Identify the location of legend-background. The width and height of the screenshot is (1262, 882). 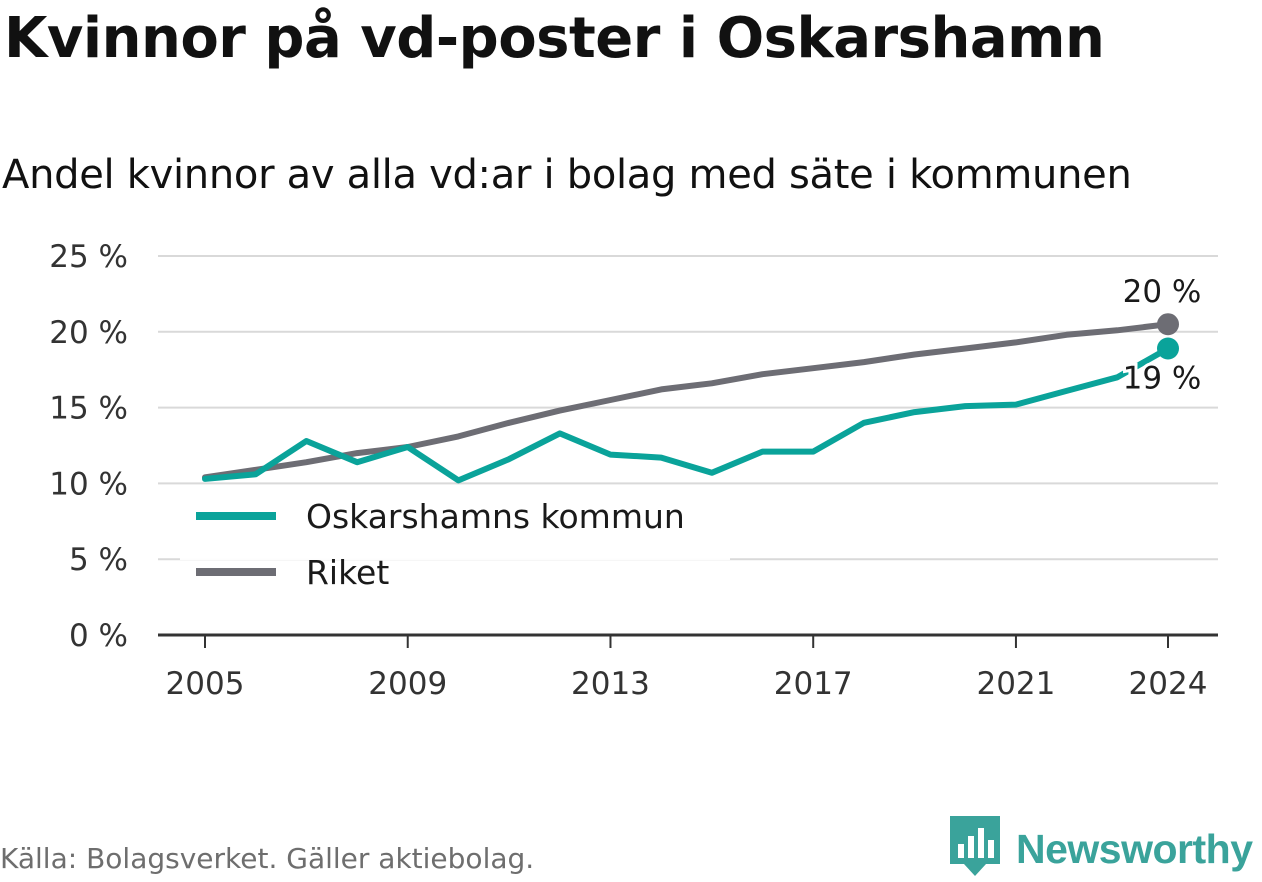
(455, 524).